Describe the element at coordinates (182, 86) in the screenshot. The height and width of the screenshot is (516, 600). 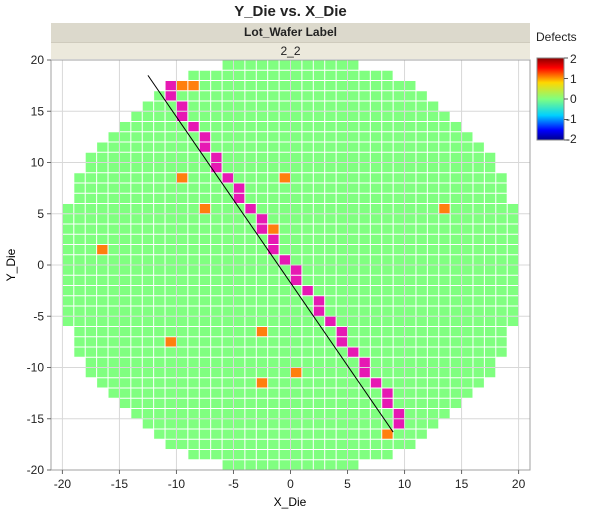
I see `die-spot` at that location.